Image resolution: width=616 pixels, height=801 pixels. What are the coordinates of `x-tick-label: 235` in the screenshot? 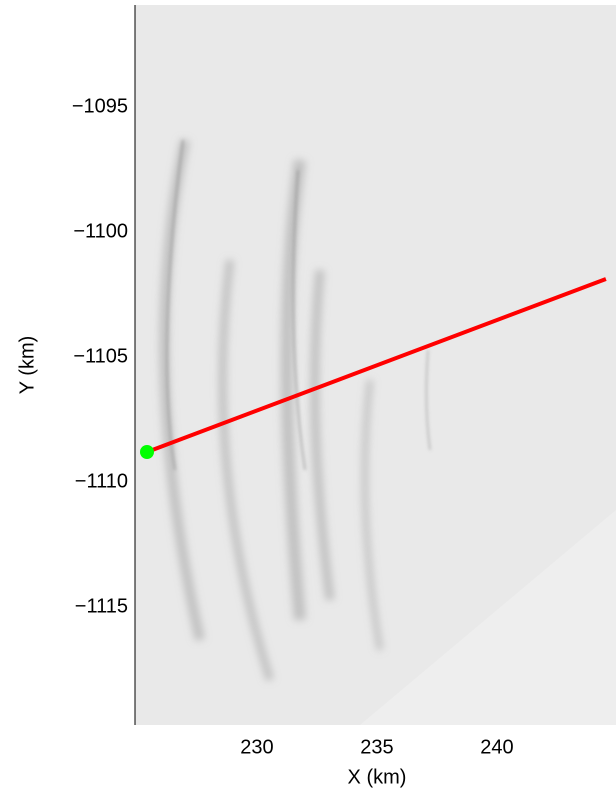 It's located at (376, 747).